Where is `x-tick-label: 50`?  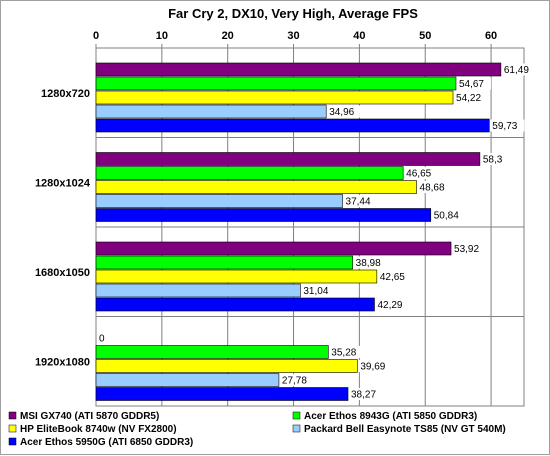 x-tick-label: 50 is located at coordinates (425, 36).